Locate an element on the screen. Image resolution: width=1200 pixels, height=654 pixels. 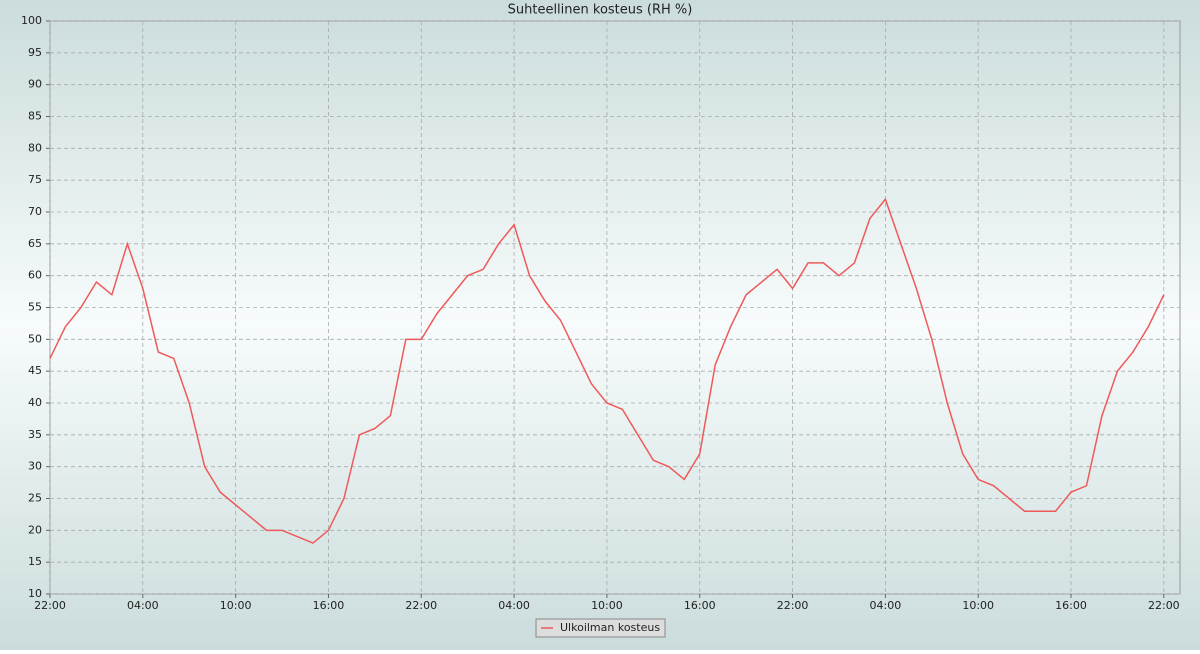
y-tick-label: 90 is located at coordinates (35, 84).